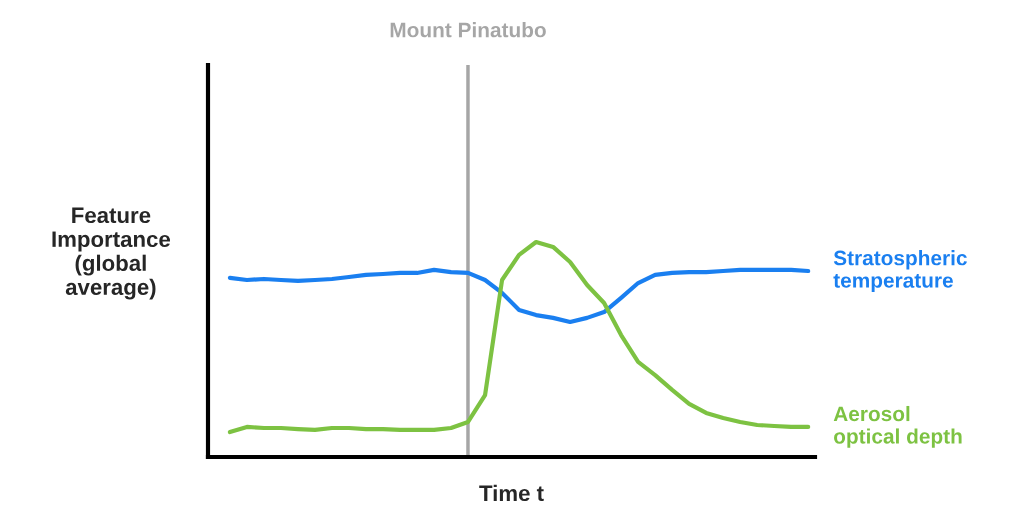 The width and height of the screenshot is (1025, 521). Describe the element at coordinates (900, 271) in the screenshot. I see `series-label: Stratospheric temperature` at that location.